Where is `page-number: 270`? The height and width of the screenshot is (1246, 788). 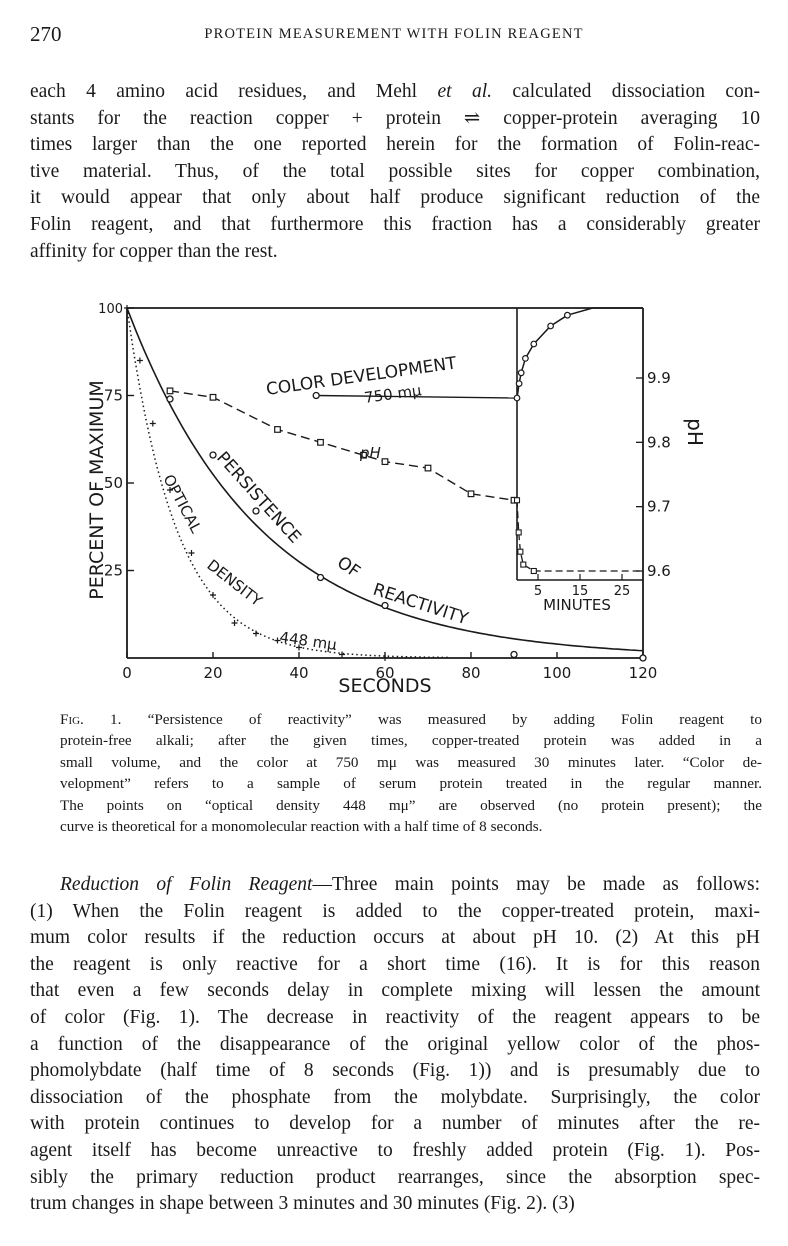
page-number: 270 is located at coordinates (46, 34).